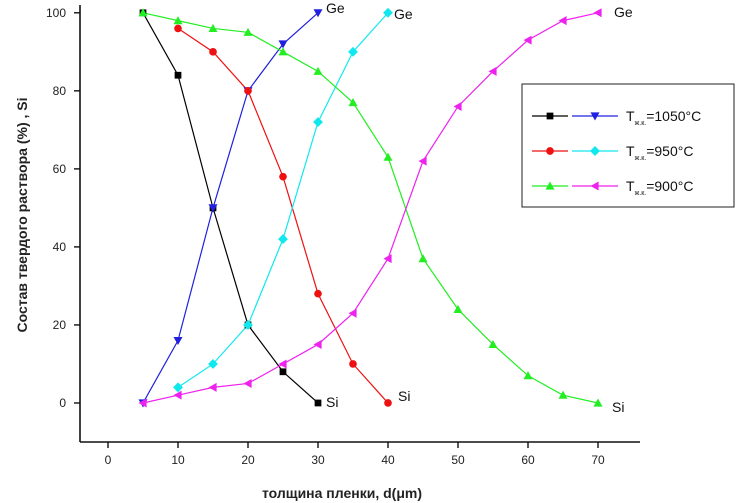  Describe the element at coordinates (404, 396) in the screenshot. I see `end-label-si_950: Si` at that location.